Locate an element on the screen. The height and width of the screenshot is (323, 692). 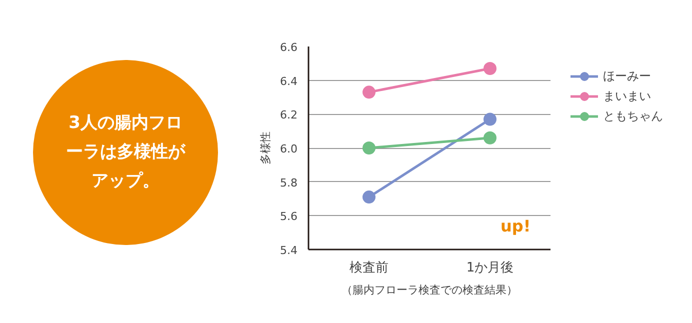
legend-label: ともちゃん is located at coordinates (633, 116).